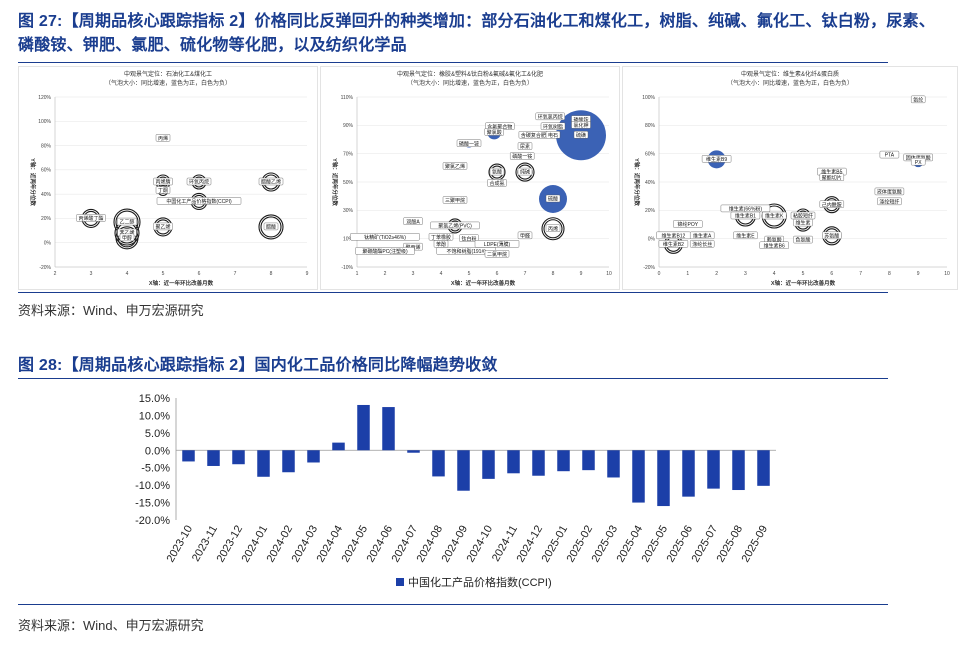  What do you see at coordinates (168, 74) in the screenshot?
I see `panel-title: 中观景气定位：石油化工&煤化工` at bounding box center [168, 74].